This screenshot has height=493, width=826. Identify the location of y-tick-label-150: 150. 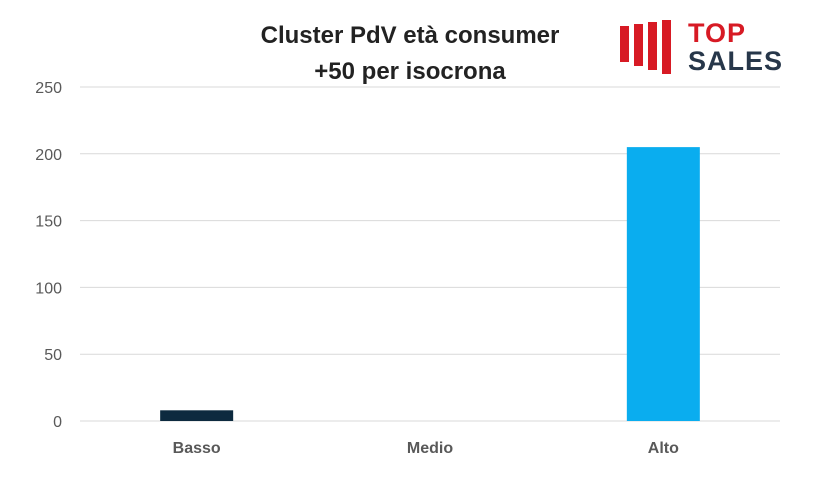
(48, 222).